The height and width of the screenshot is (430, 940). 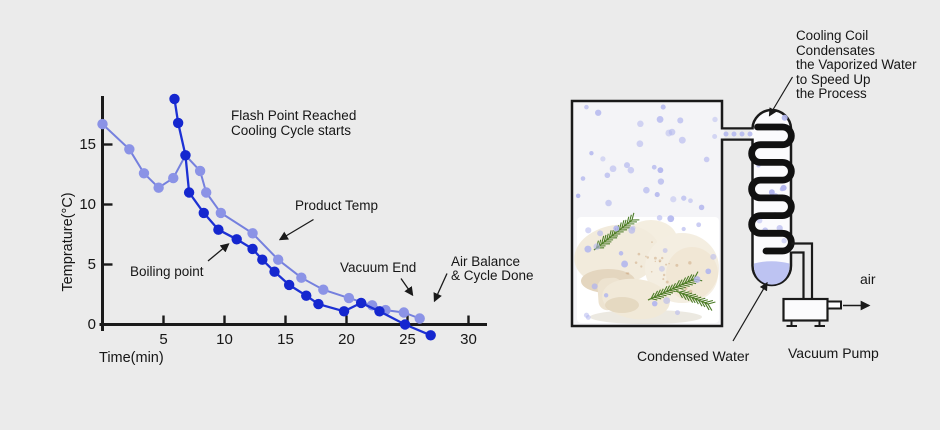 What do you see at coordinates (378, 267) in the screenshot?
I see `annotation-vacuum-end: Vacuum End` at bounding box center [378, 267].